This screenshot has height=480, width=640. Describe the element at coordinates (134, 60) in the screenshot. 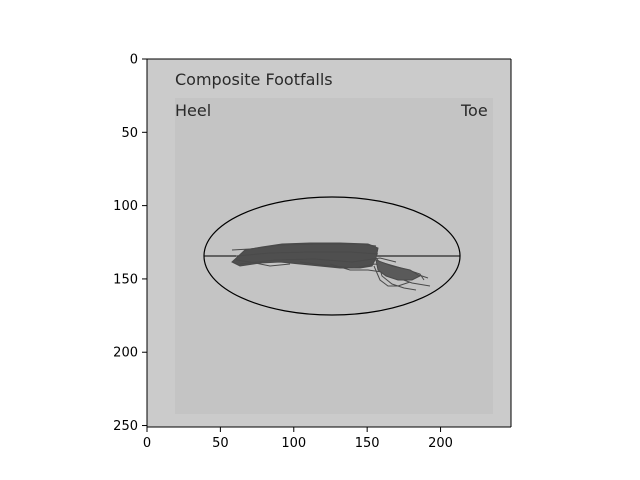

I see `y-tick-label: 0` at that location.